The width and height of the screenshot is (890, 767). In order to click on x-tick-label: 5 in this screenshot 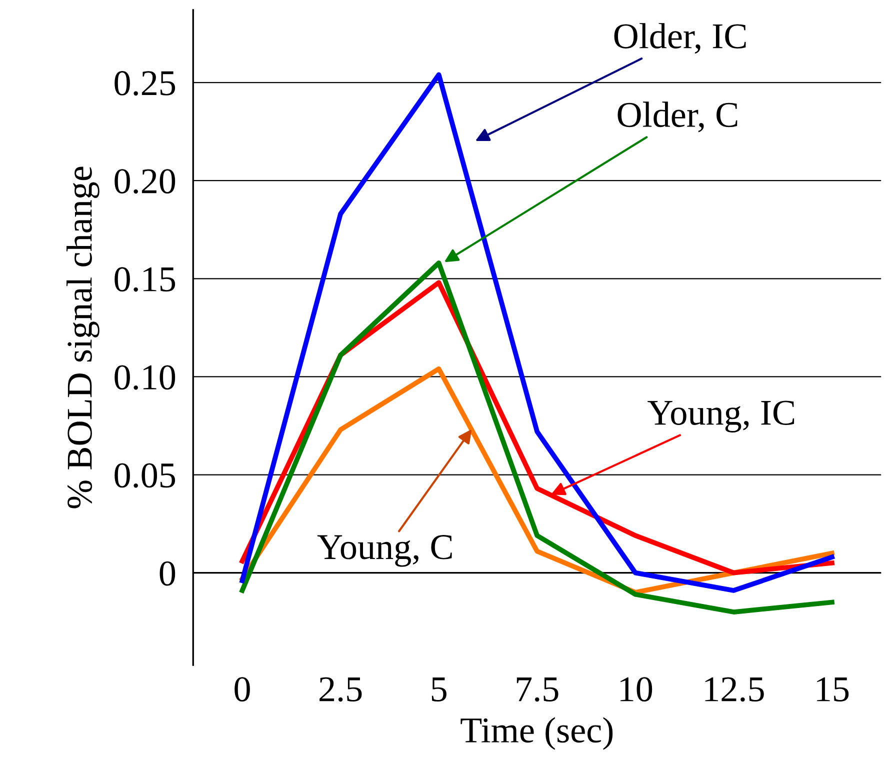, I will do `click(439, 690)`.